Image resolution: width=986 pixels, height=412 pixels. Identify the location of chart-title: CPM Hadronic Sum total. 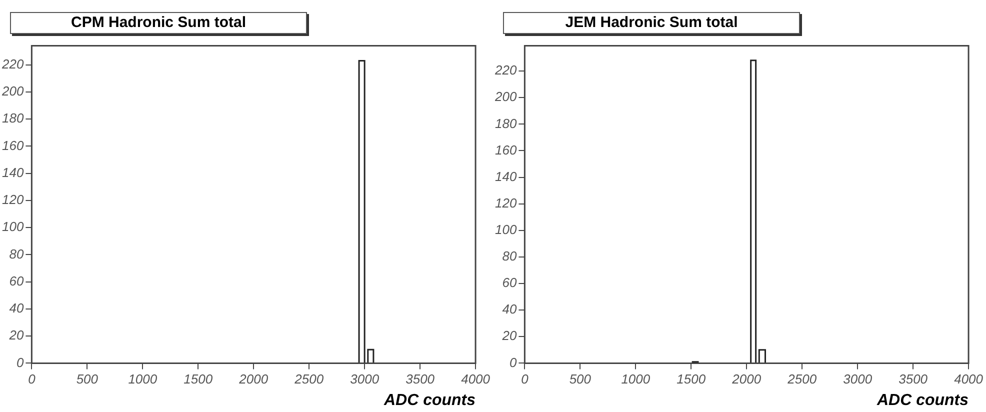
(158, 23).